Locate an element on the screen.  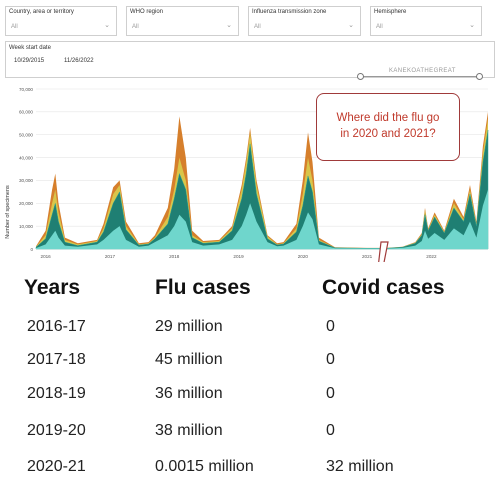
callout-pointer is located at coordinates (383, 251).